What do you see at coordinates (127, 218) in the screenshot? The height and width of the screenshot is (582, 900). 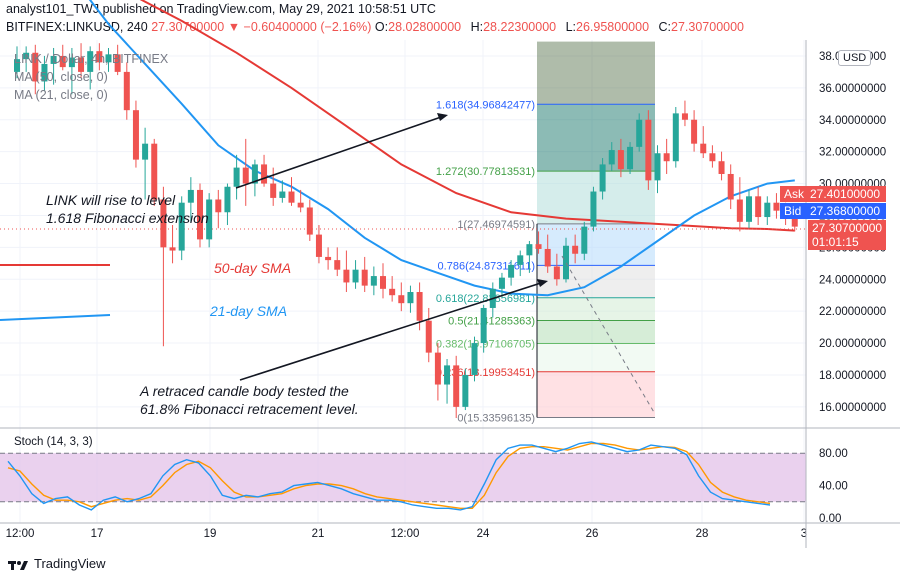 I see `extension-note: 1.618 Fibonacci extension` at bounding box center [127, 218].